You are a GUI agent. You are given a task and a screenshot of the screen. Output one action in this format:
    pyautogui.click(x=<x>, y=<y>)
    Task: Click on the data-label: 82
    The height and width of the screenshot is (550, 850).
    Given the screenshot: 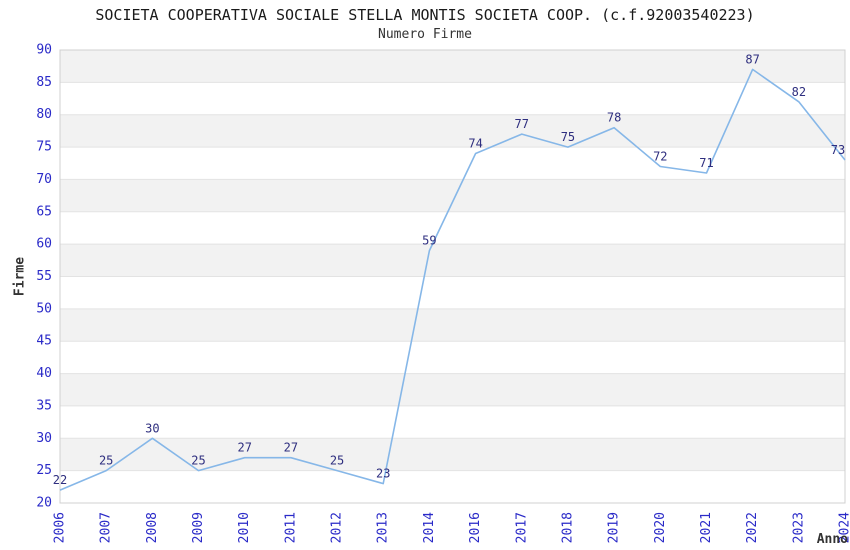 What is the action you would take?
    pyautogui.click(x=799, y=92)
    